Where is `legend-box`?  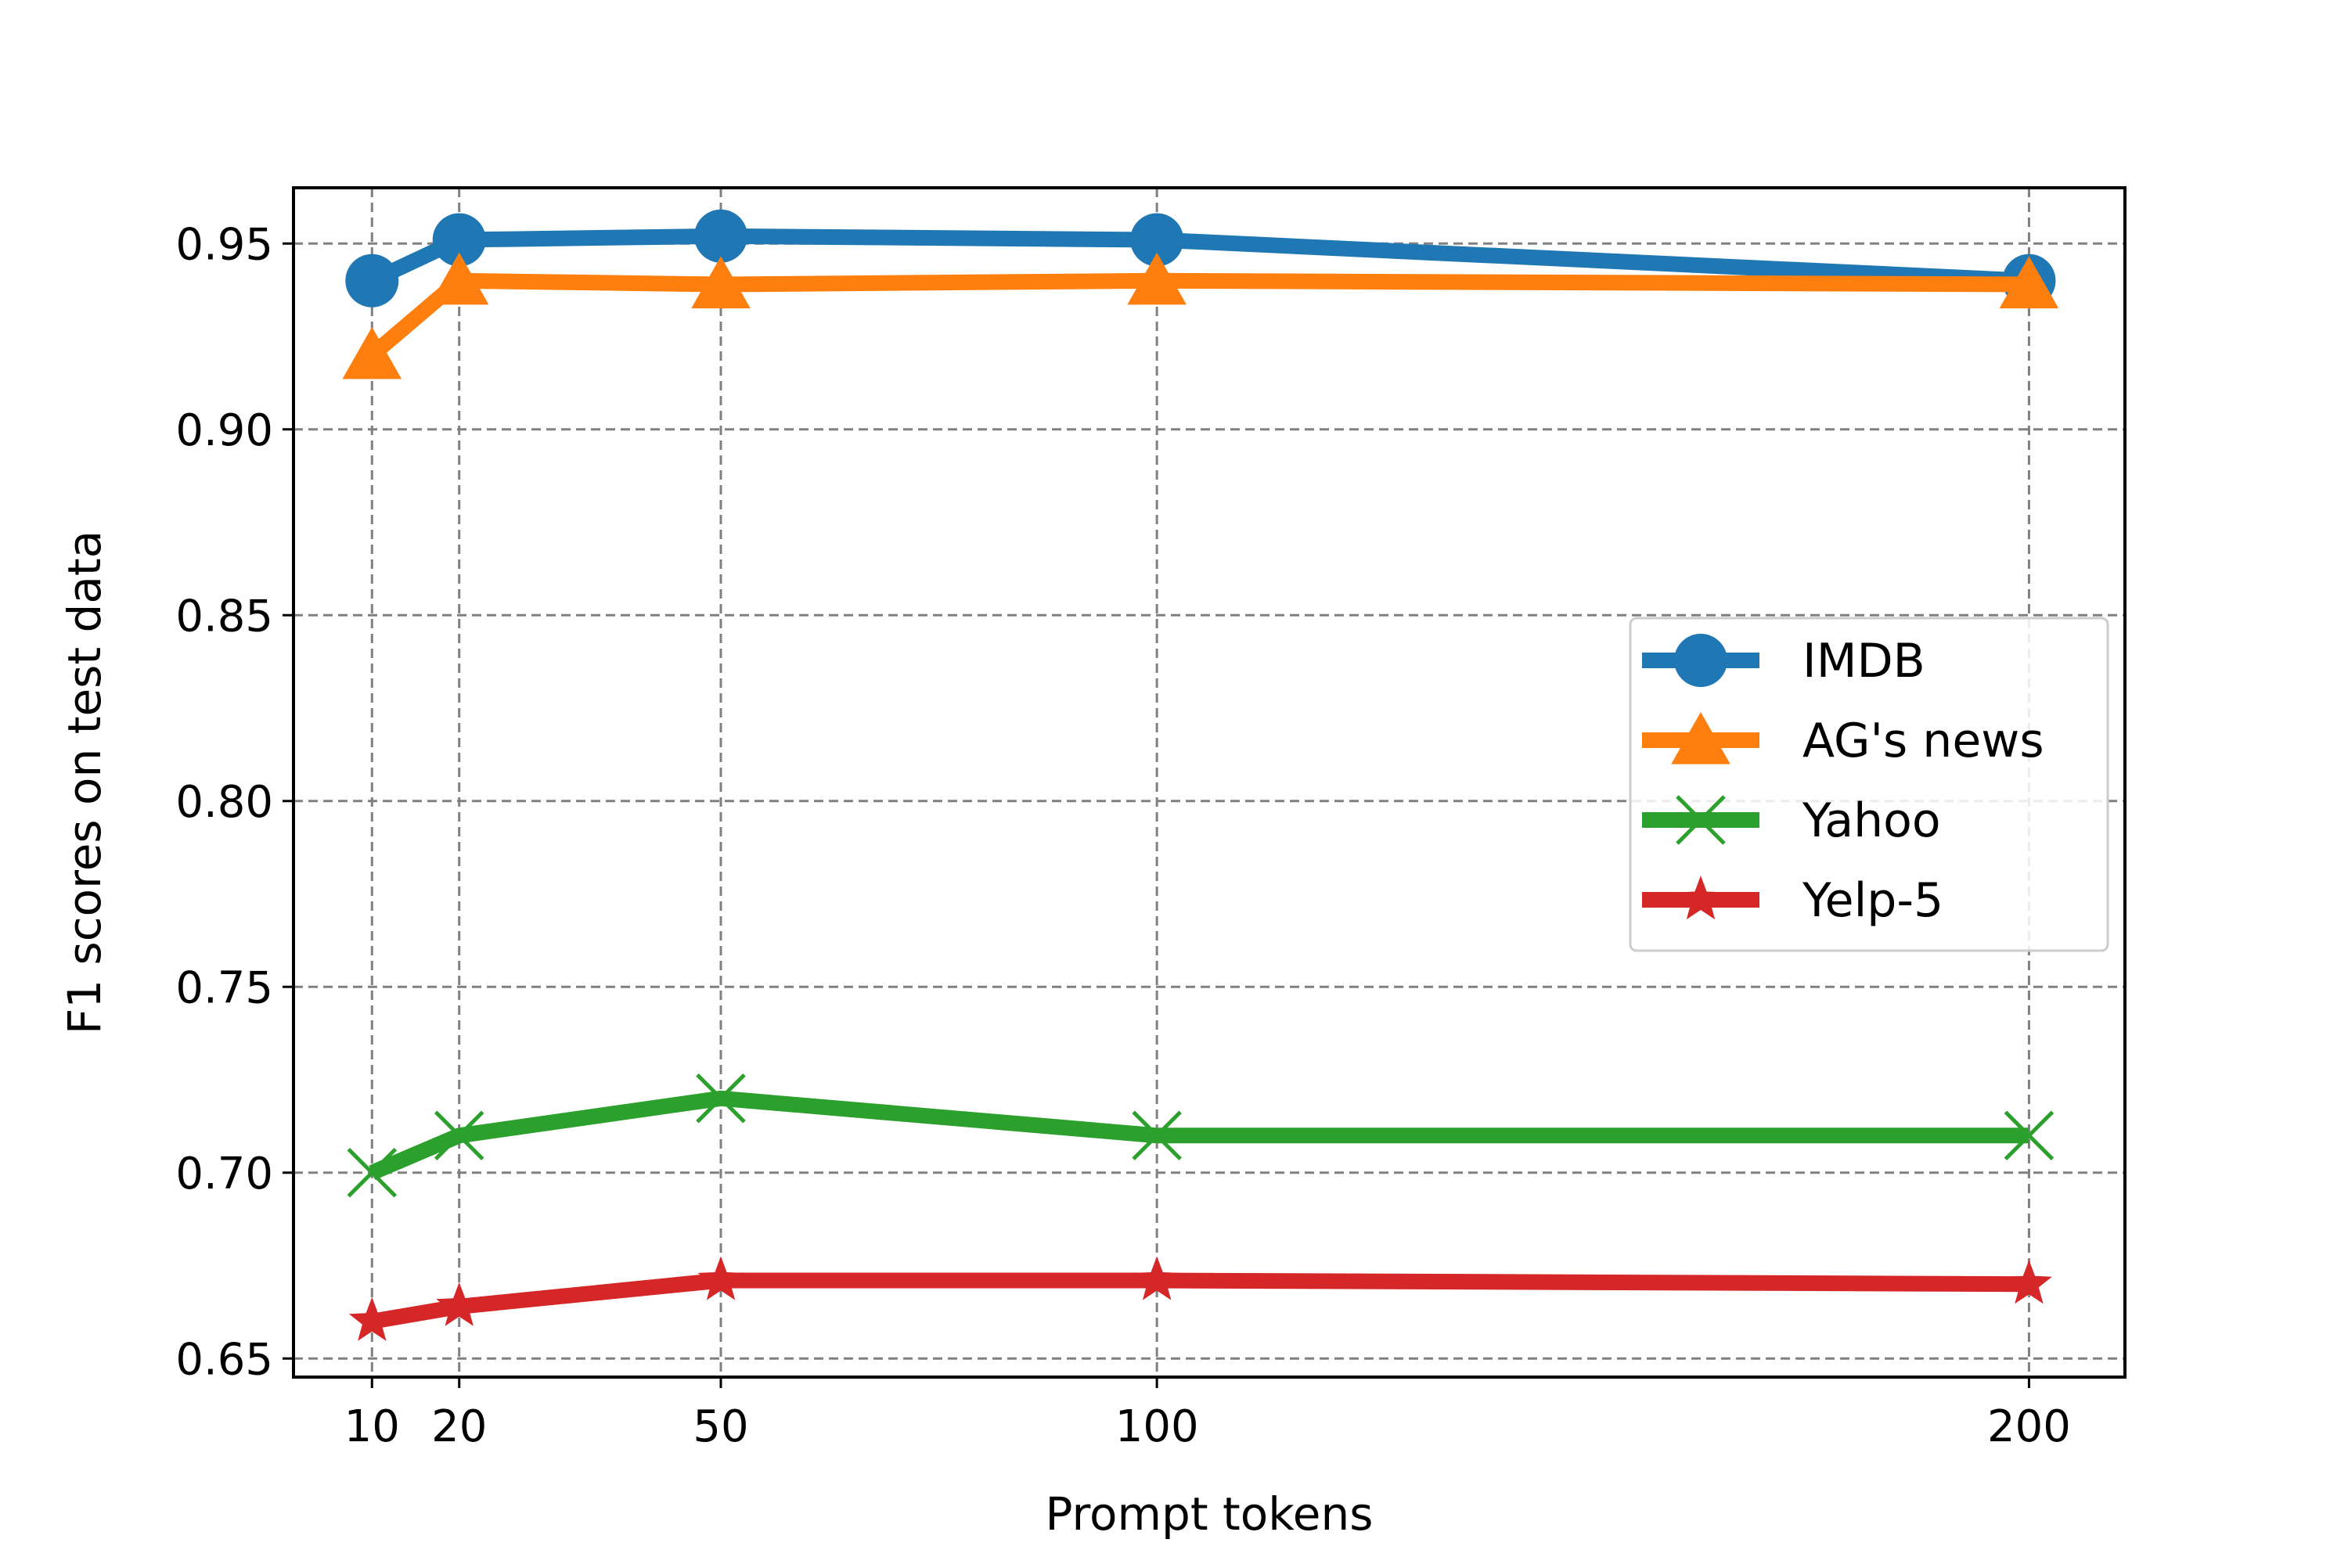
legend-box is located at coordinates (1869, 784).